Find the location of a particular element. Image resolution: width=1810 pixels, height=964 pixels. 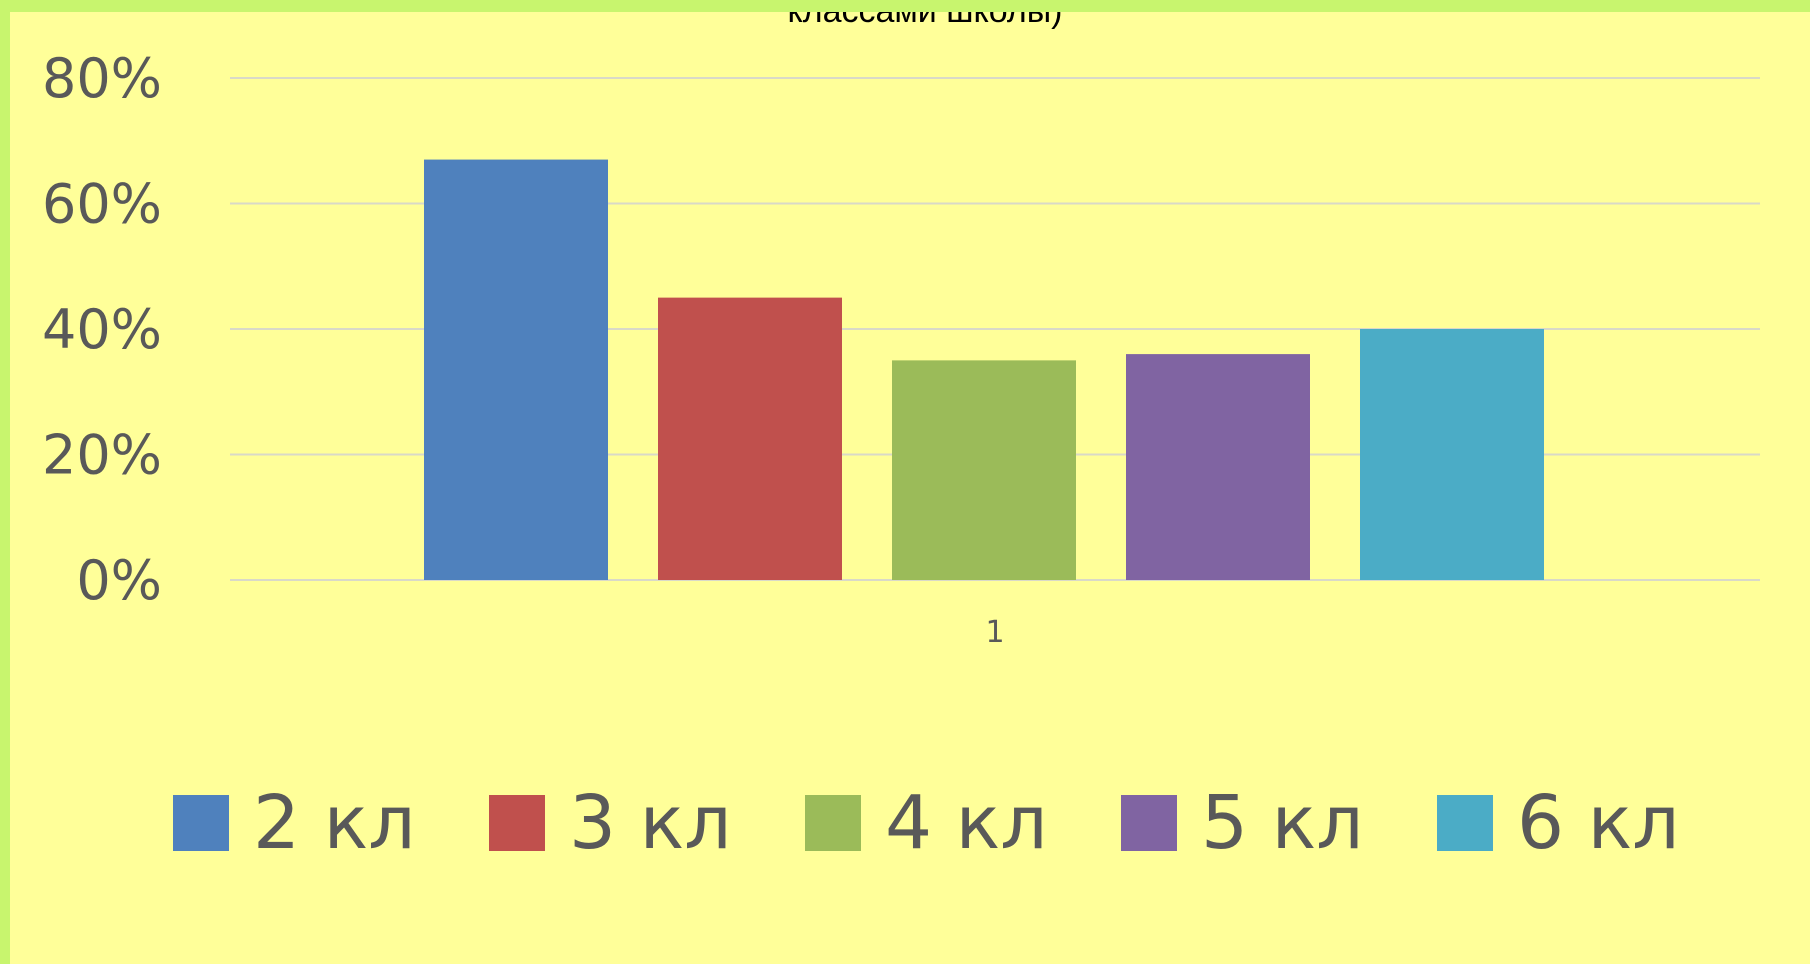

y-tick-label: 60% is located at coordinates (102, 204).